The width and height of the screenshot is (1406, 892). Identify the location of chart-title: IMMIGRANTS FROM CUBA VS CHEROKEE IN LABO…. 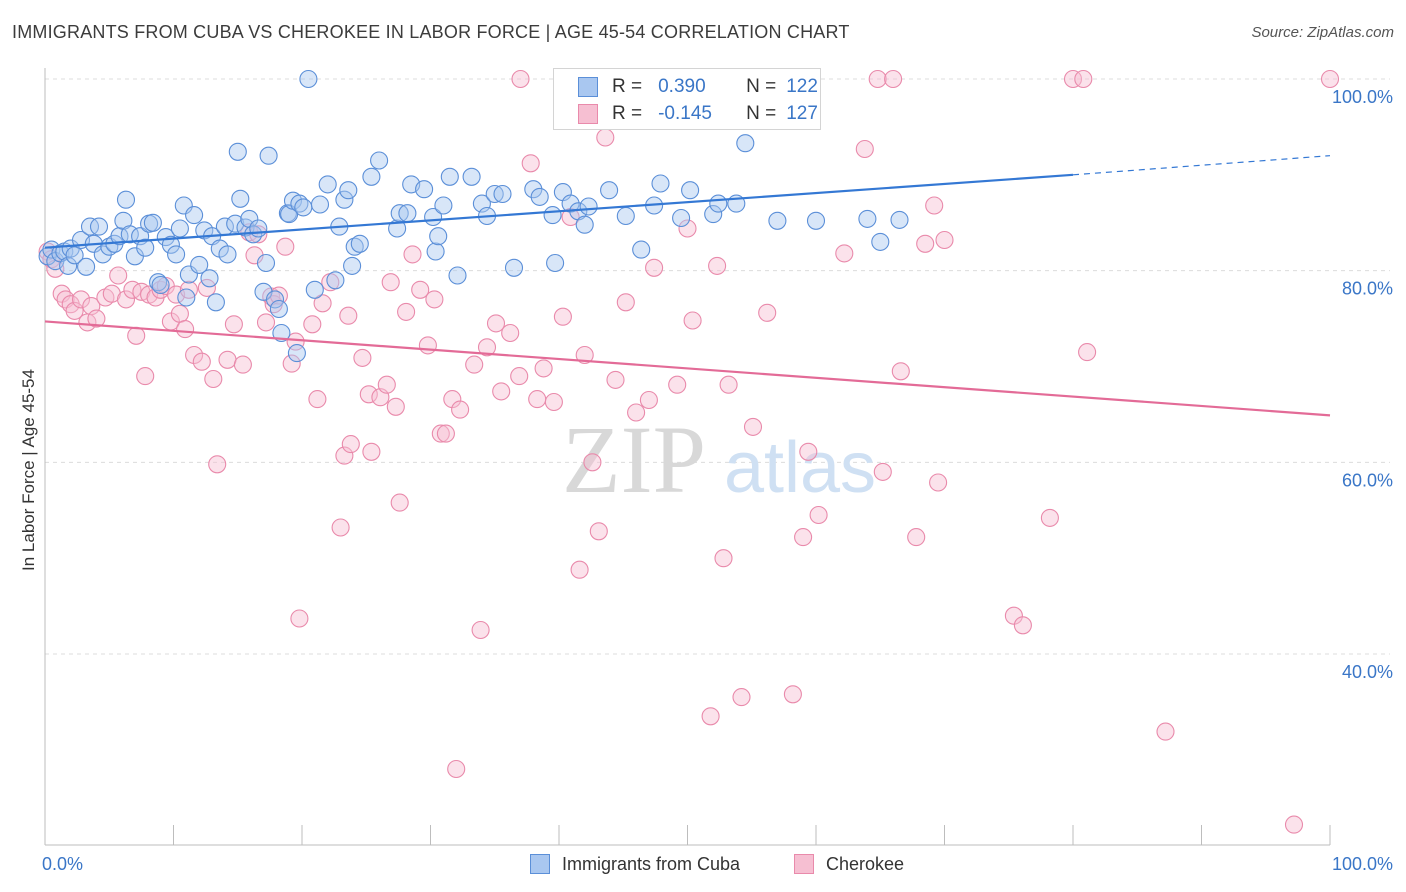
(431, 32).